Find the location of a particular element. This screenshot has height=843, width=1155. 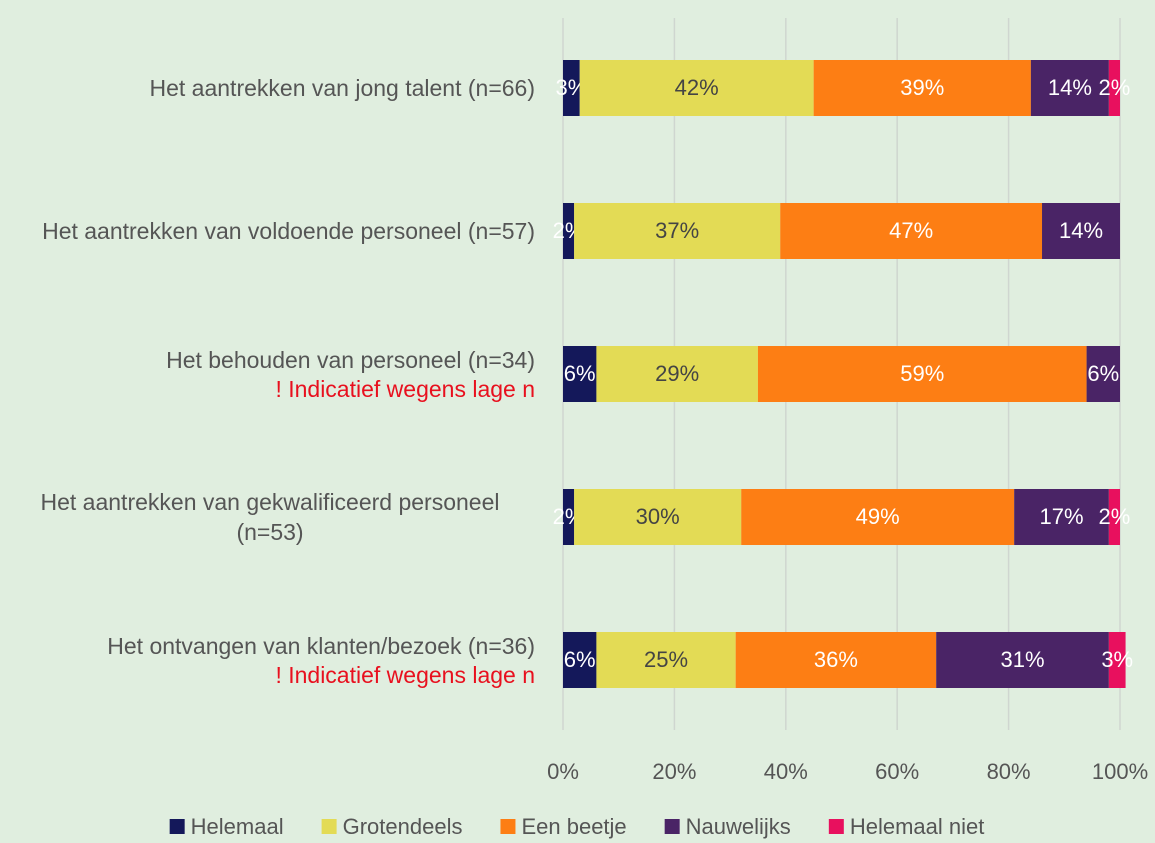

value-label: 59% is located at coordinates (922, 373).